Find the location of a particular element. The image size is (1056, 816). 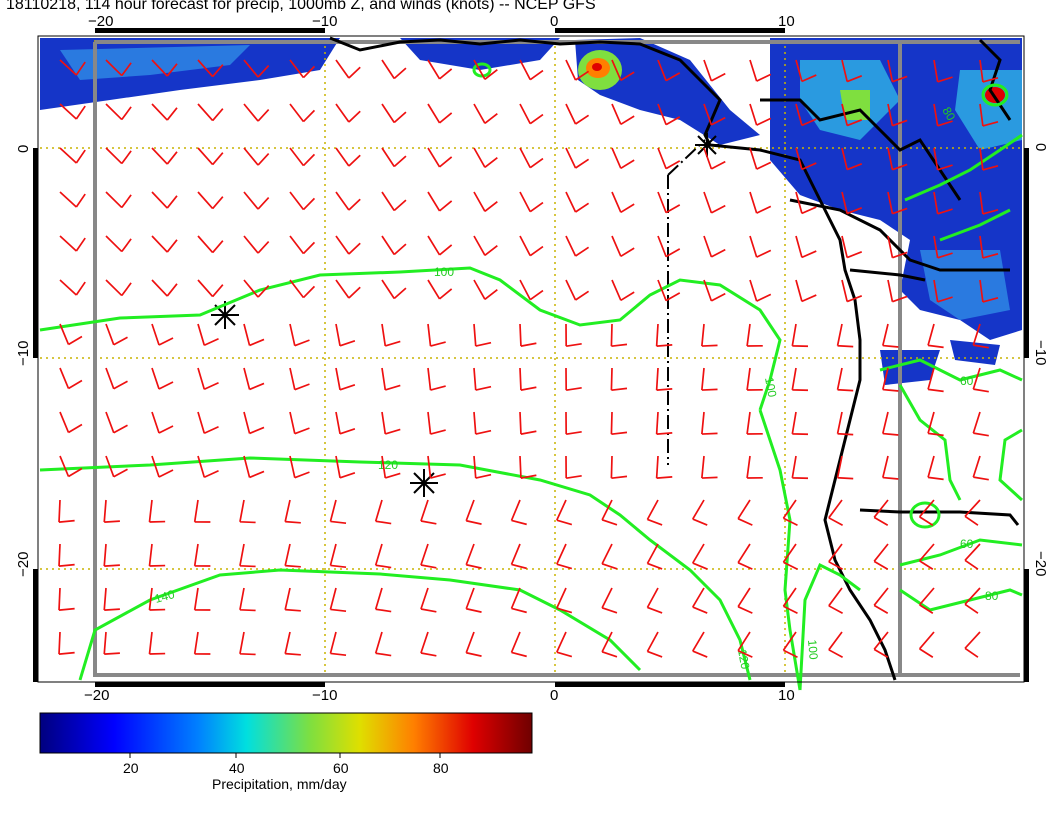

y-tick-left: −20 is located at coordinates (23, 564).